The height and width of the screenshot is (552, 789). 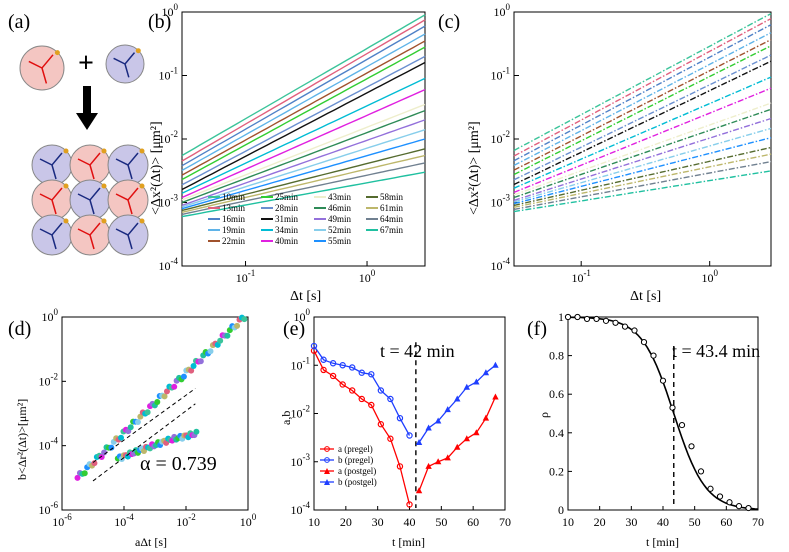 I want to click on chart-e-ytick-label: 10⁻¹, so click(x=301, y=363).